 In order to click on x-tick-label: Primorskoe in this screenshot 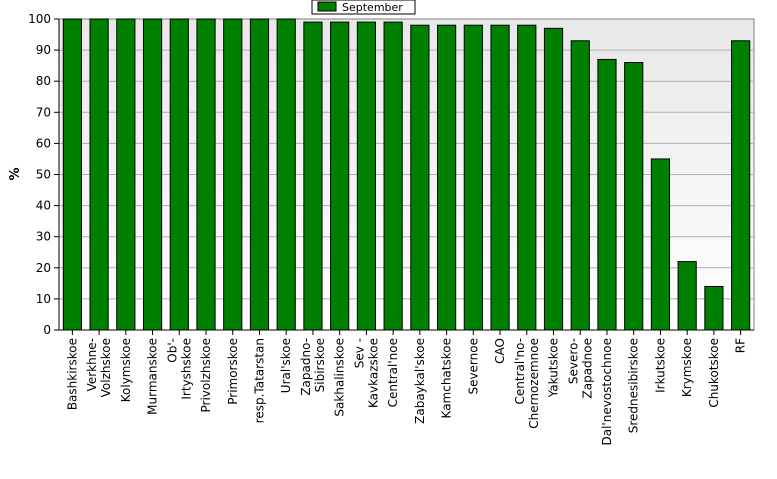, I will do `click(233, 371)`.